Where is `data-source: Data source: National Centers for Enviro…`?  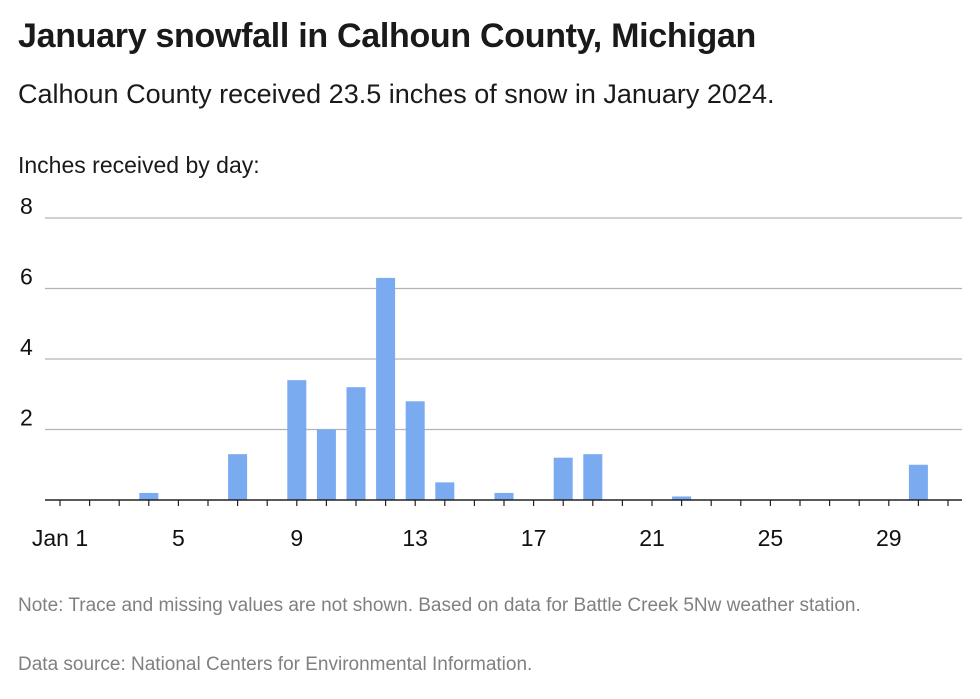 data-source: Data source: National Centers for Enviro… is located at coordinates (275, 664).